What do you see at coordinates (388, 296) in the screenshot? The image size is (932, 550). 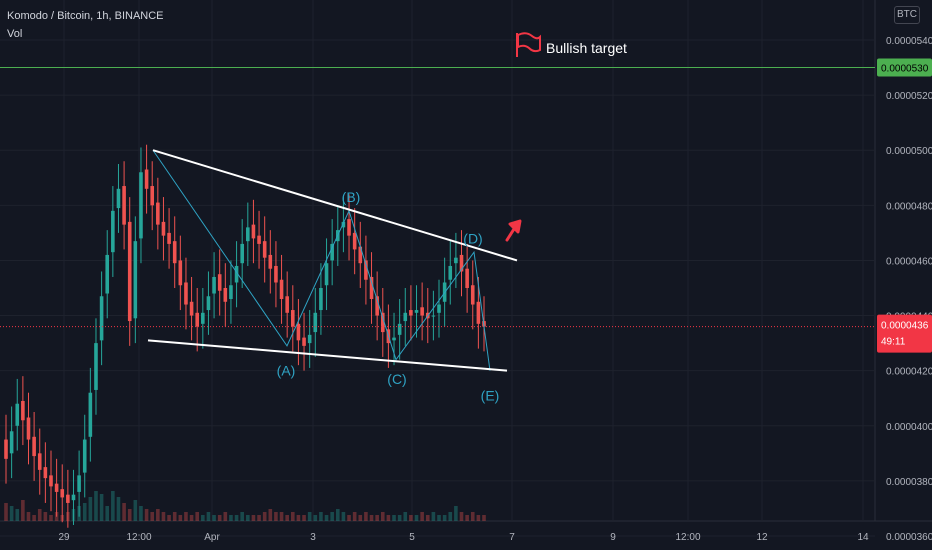 I see `wave-labels: (A) (B) (C) (D) (E)` at bounding box center [388, 296].